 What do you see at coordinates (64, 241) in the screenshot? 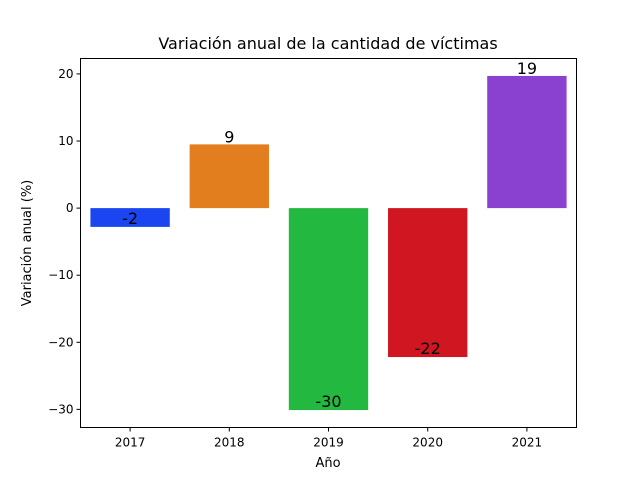
I see `y-axis: 20 10 0 −10 −20 −30` at bounding box center [64, 241].